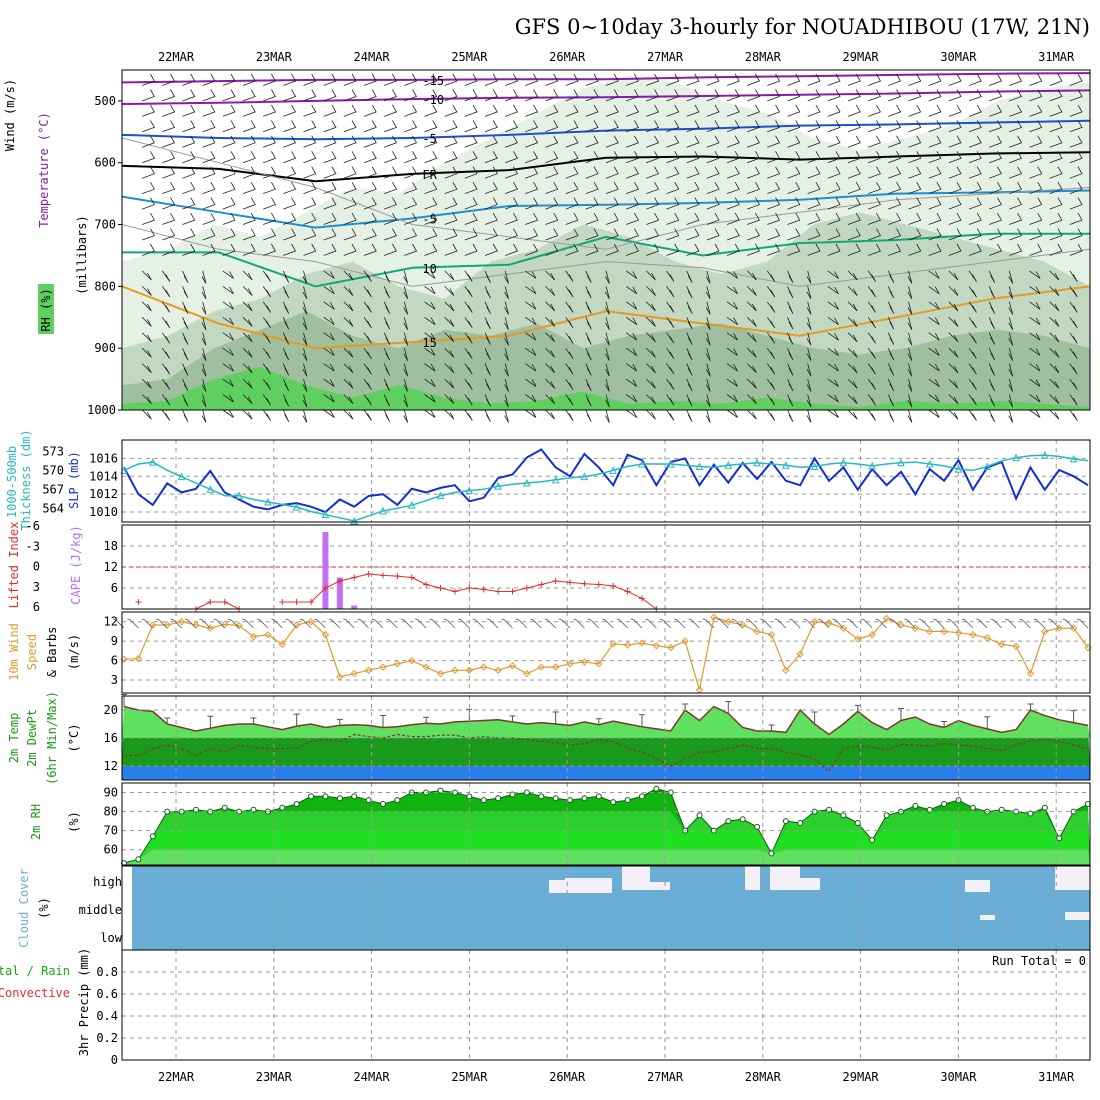 Image resolution: width=1100 pixels, height=1100 pixels. Describe the element at coordinates (33, 526) in the screenshot. I see `li-y-tick: -6` at that location.